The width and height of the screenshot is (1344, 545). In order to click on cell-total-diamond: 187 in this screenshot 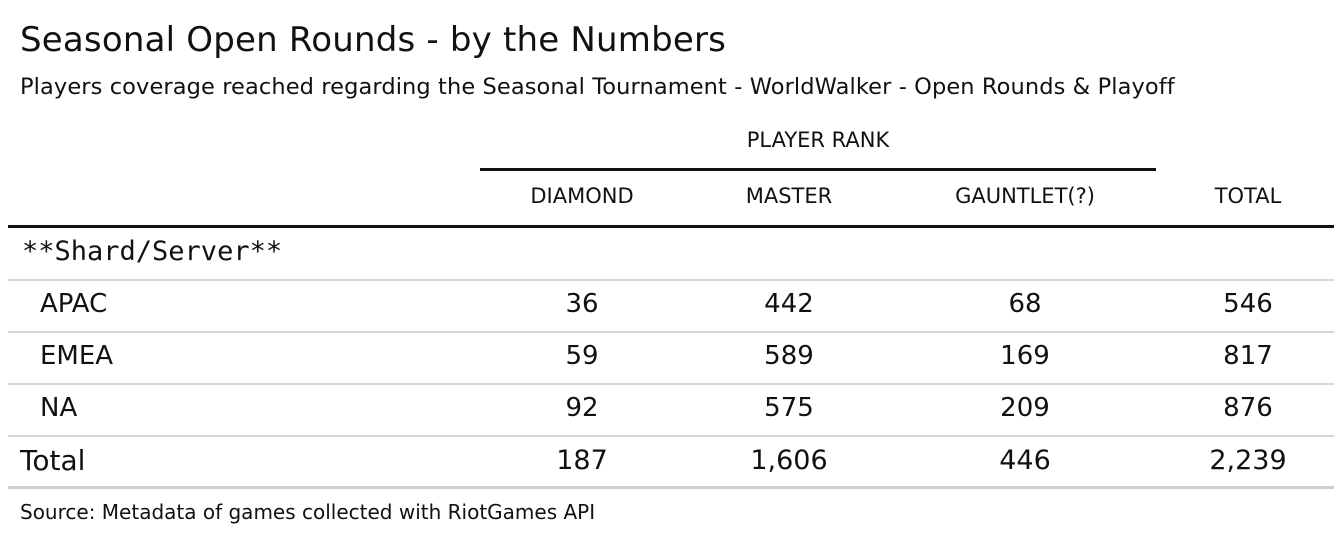, I will do `click(582, 460)`.